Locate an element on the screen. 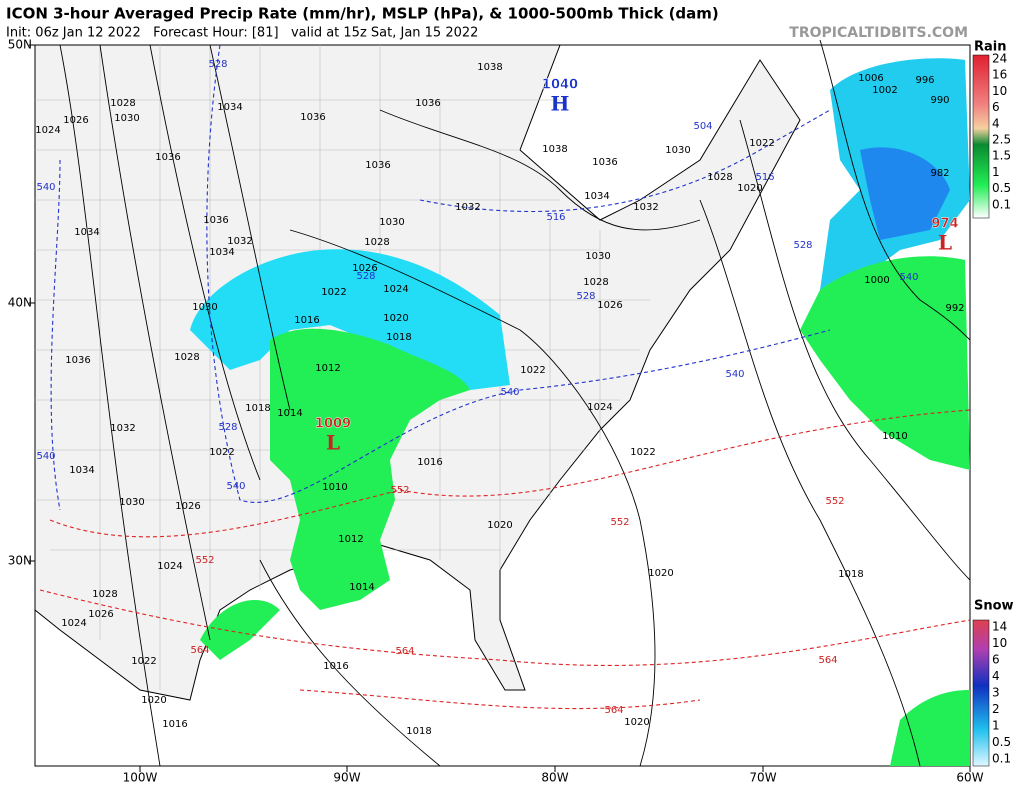 This screenshot has width=1024, height=786. snow-legend-label: 10 is located at coordinates (999, 643).